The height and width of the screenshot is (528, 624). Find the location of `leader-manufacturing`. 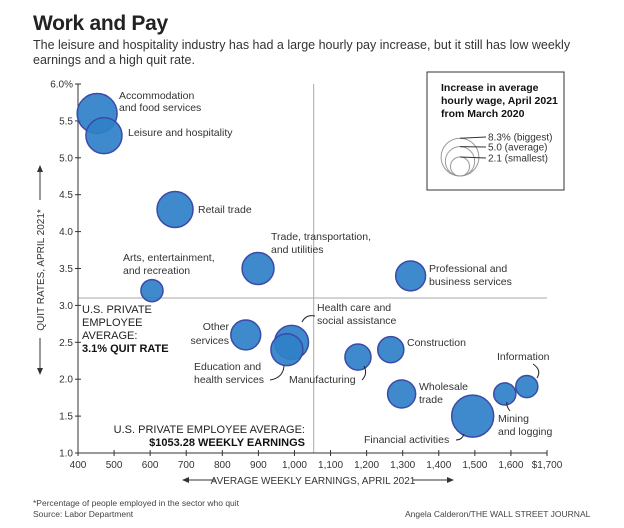

leader-manufacturing is located at coordinates (364, 373).